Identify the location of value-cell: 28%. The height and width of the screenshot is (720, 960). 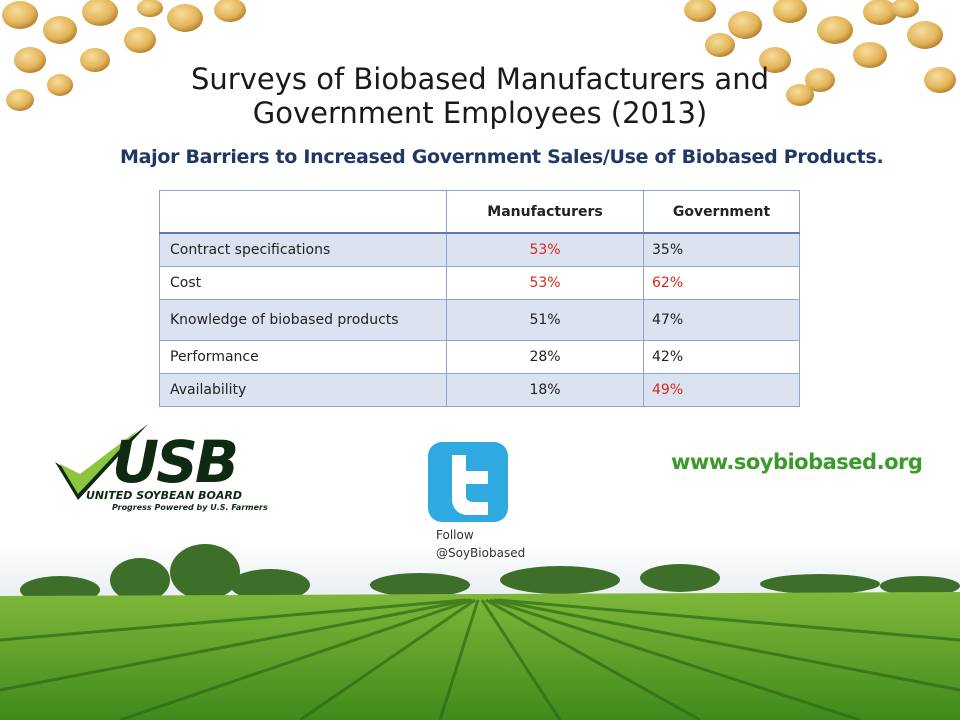
(545, 356).